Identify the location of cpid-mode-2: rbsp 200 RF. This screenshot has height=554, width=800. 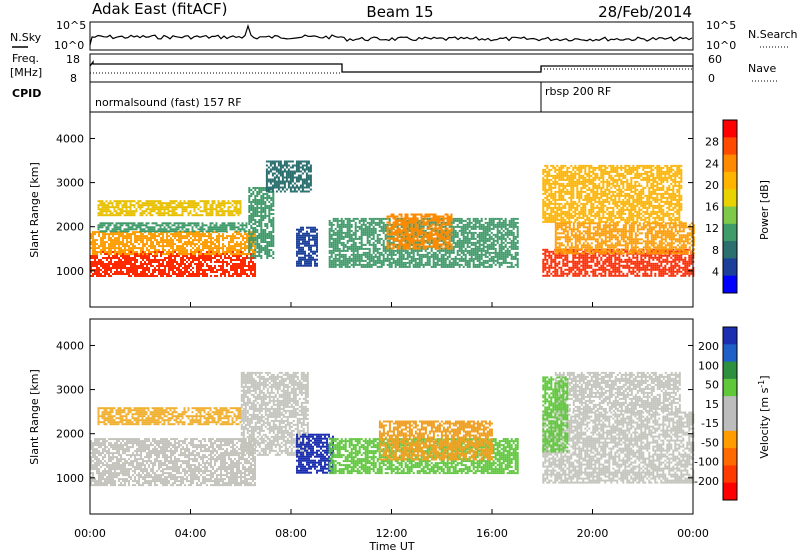
(578, 91).